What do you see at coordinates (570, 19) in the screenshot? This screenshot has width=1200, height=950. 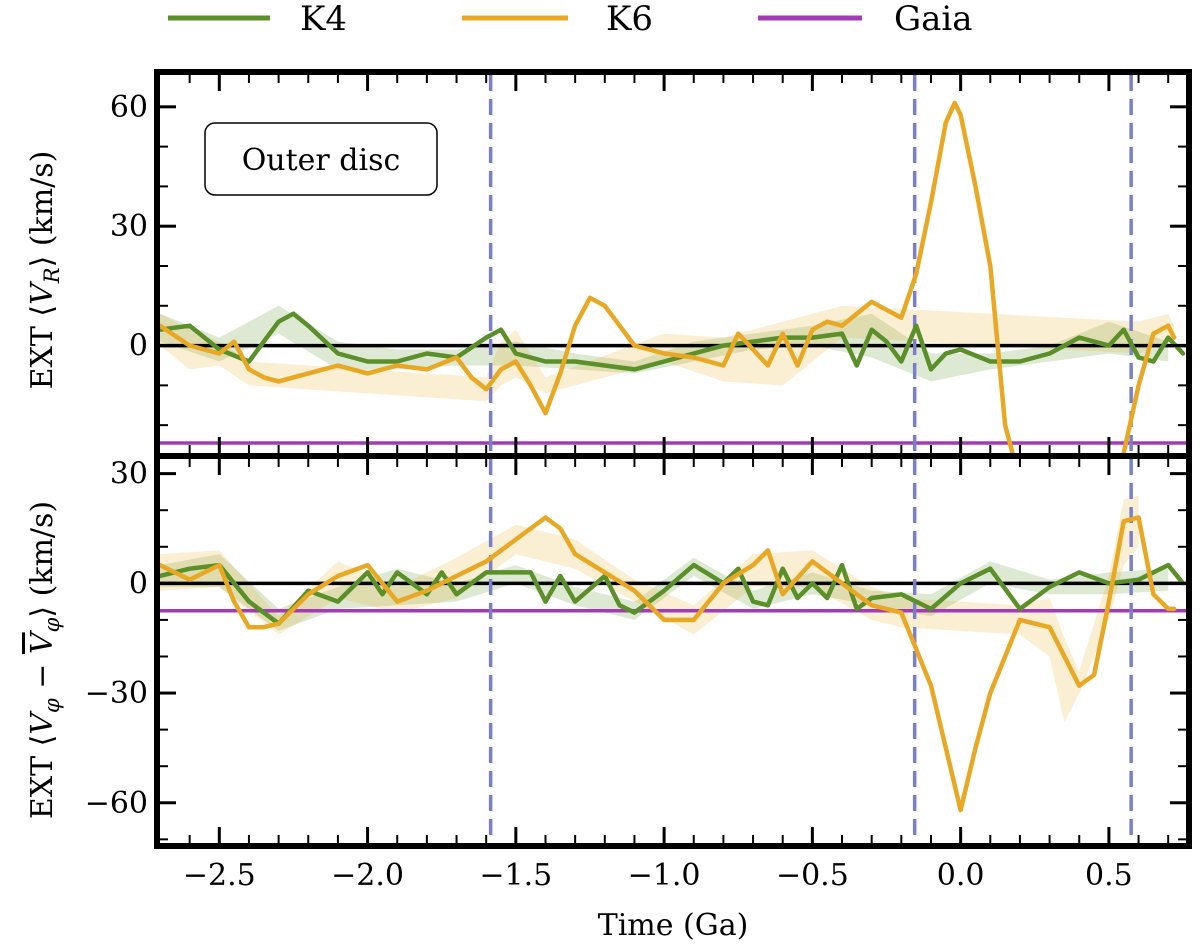 I see `legend: K4 K6 Gaia` at bounding box center [570, 19].